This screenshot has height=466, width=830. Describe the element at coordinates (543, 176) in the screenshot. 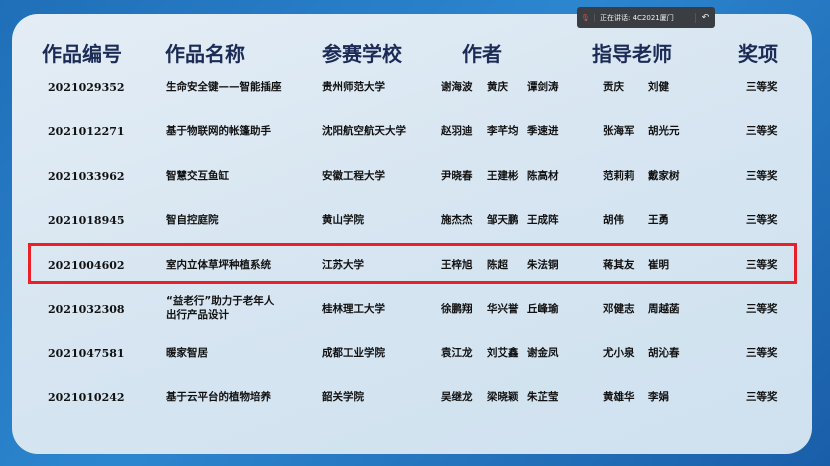

I see `author: 陈高材` at that location.